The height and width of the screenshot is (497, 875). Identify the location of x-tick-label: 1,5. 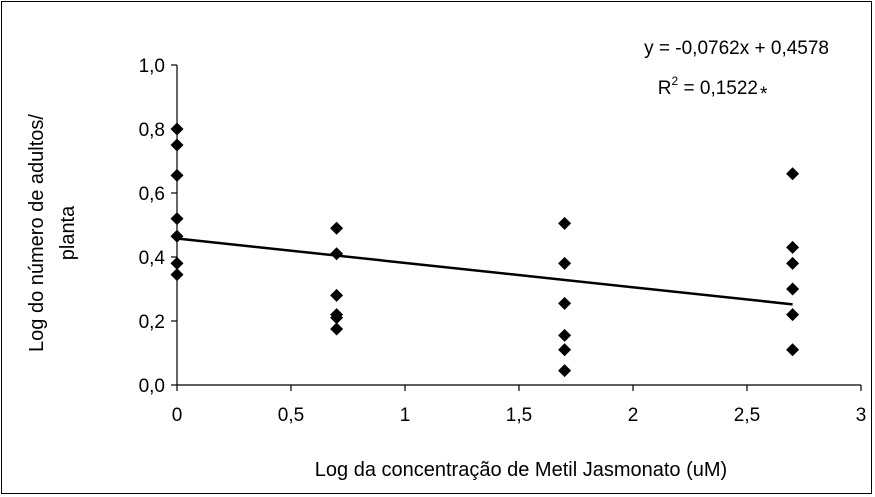
(519, 415).